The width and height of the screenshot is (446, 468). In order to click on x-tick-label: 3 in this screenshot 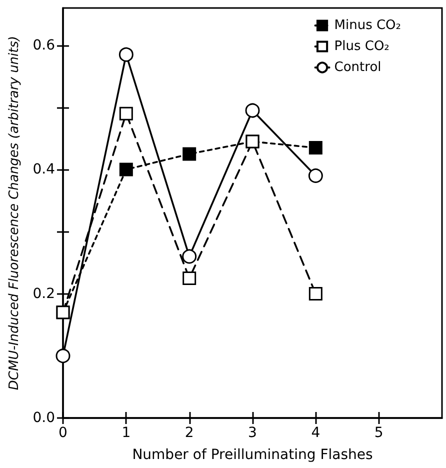, I will do `click(252, 433)`.